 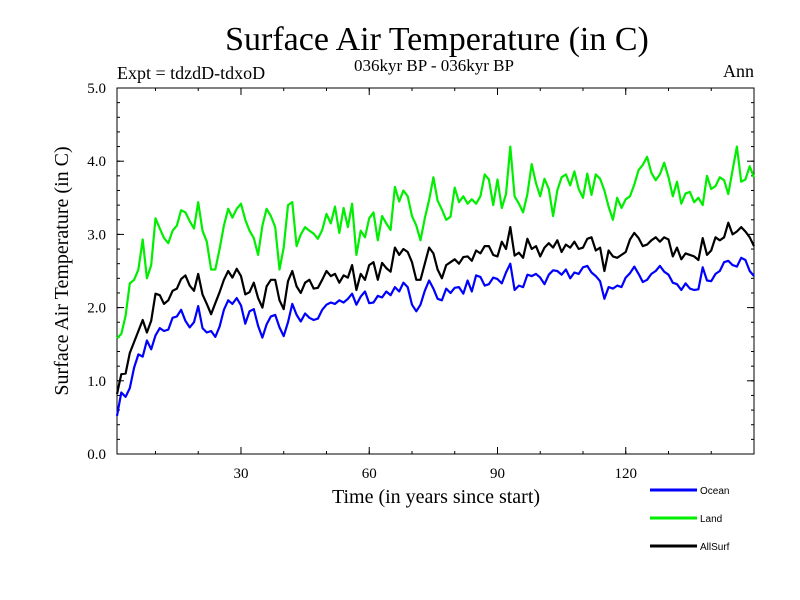 What do you see at coordinates (715, 547) in the screenshot?
I see `legend-label-allsurf: AllSurf` at bounding box center [715, 547].